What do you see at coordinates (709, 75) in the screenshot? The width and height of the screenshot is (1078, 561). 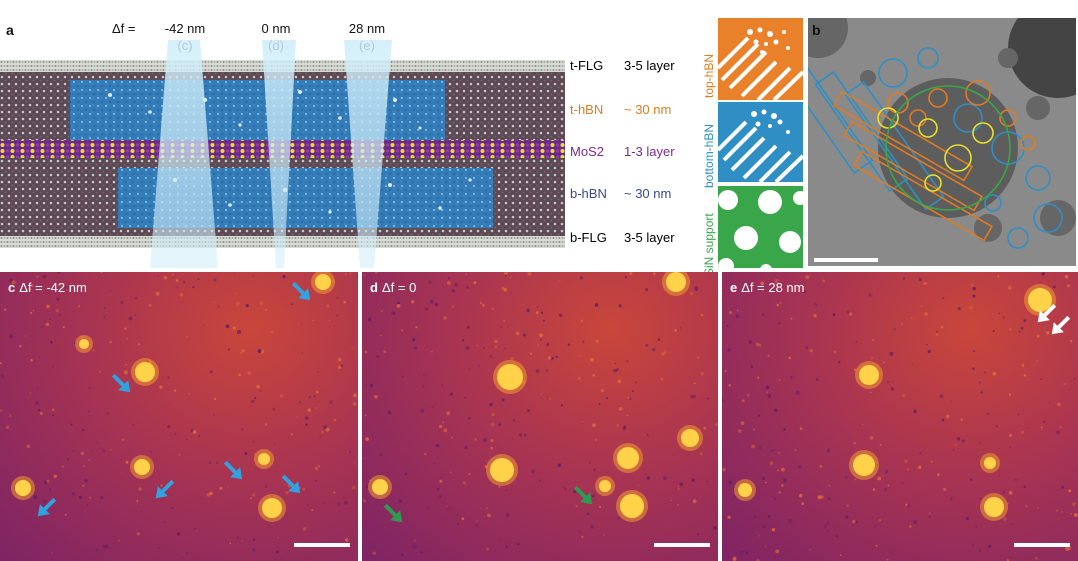 I see `tile-label: top-hBN` at bounding box center [709, 75].